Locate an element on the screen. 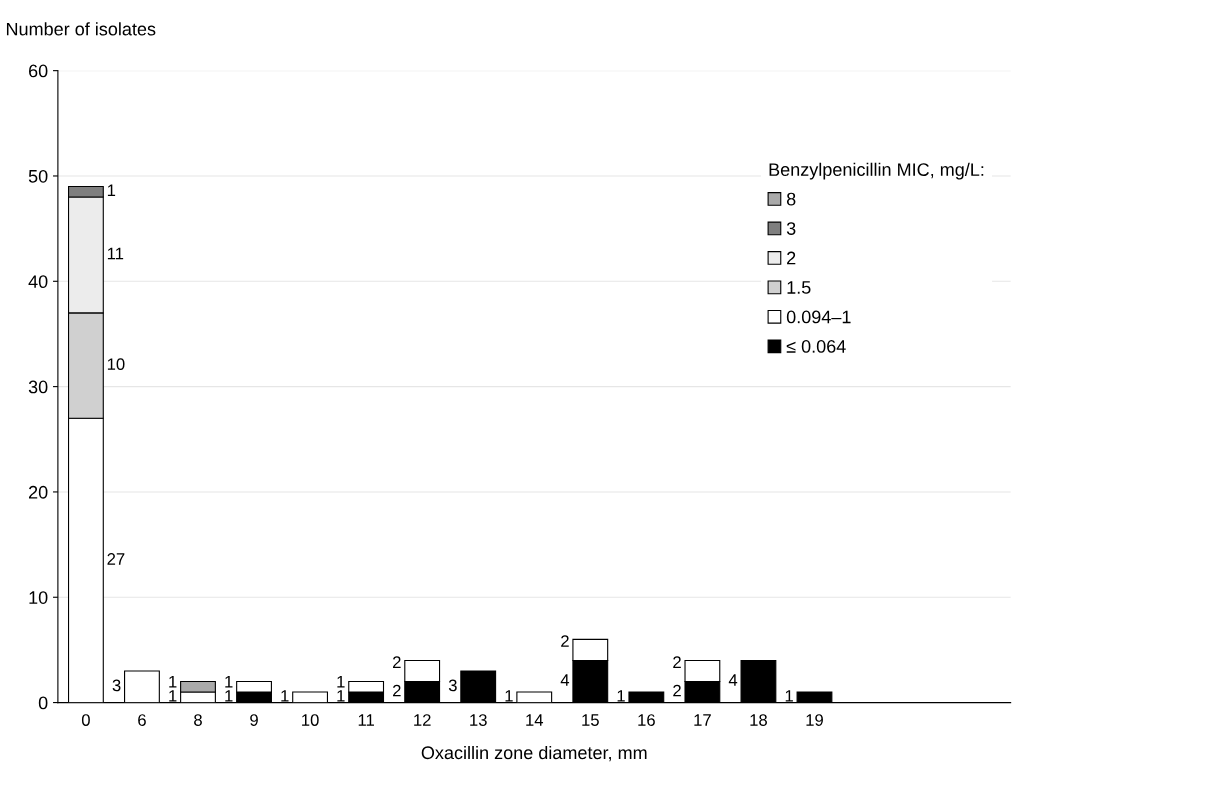 This screenshot has height=785, width=1206. y-tick-label: 10 is located at coordinates (38, 597).